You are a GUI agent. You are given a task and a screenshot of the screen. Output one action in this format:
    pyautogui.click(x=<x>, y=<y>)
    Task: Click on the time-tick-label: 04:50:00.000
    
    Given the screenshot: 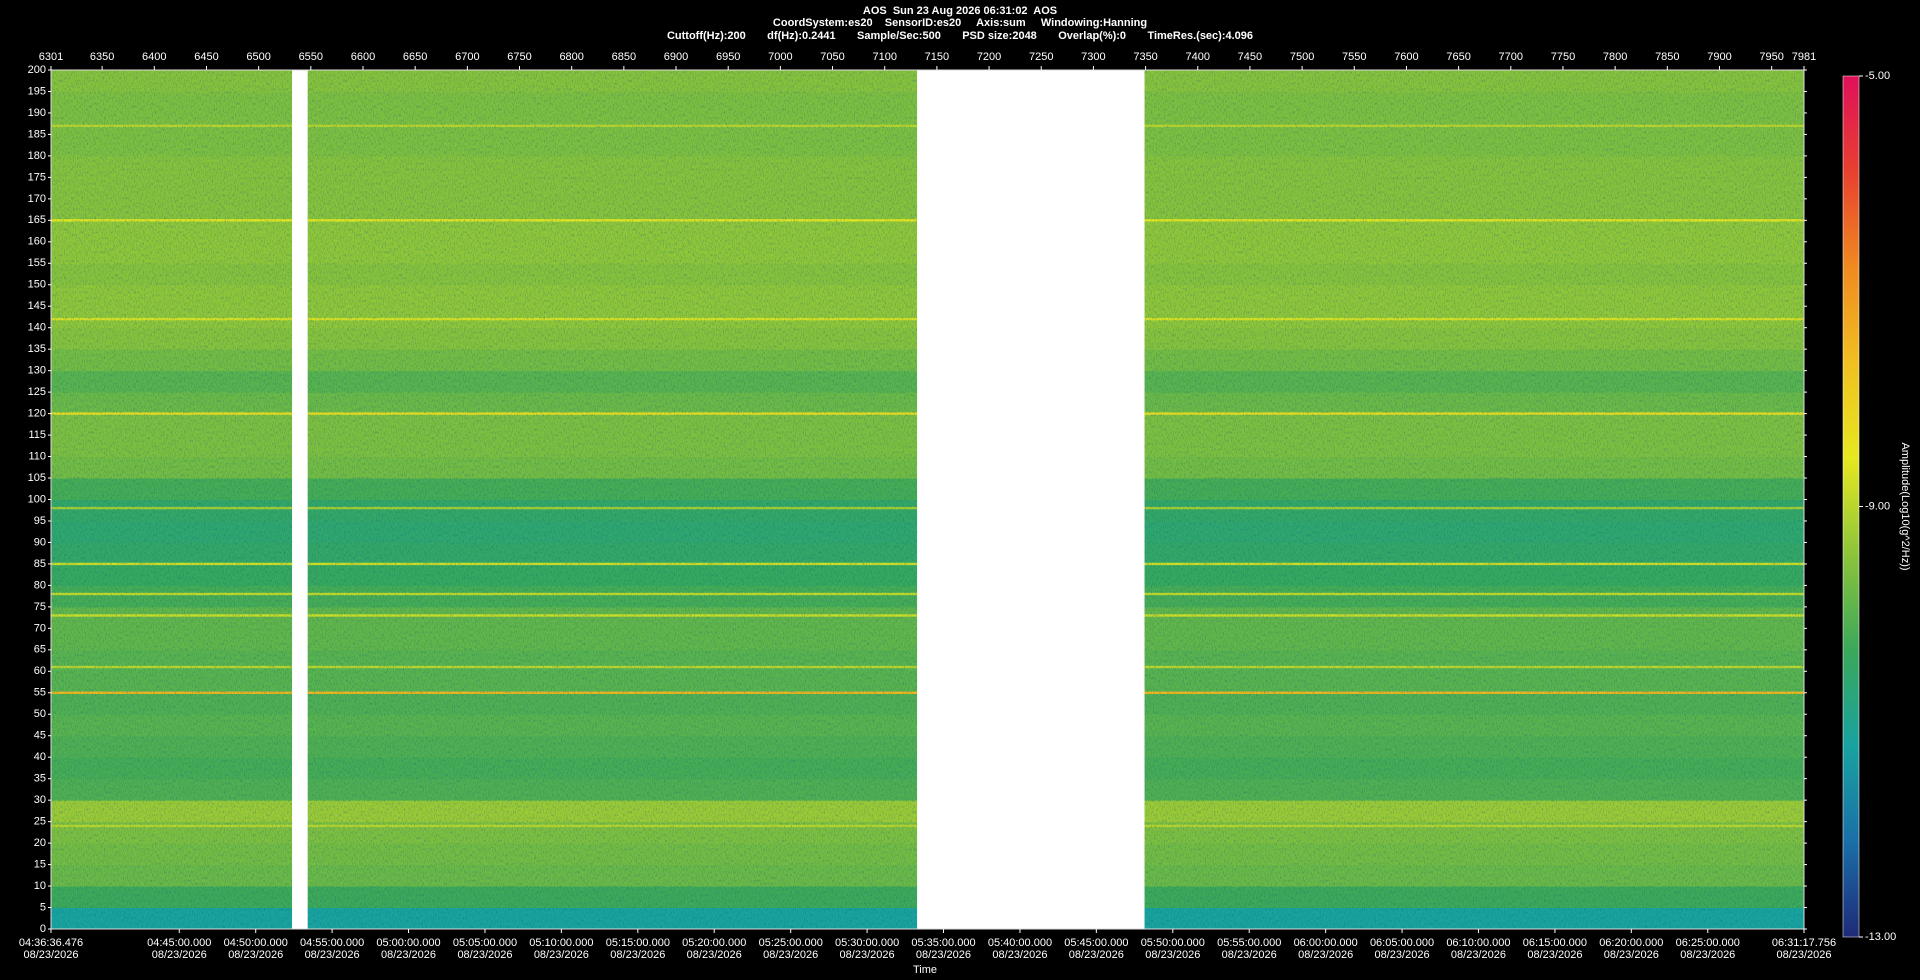 What is the action you would take?
    pyautogui.click(x=256, y=943)
    